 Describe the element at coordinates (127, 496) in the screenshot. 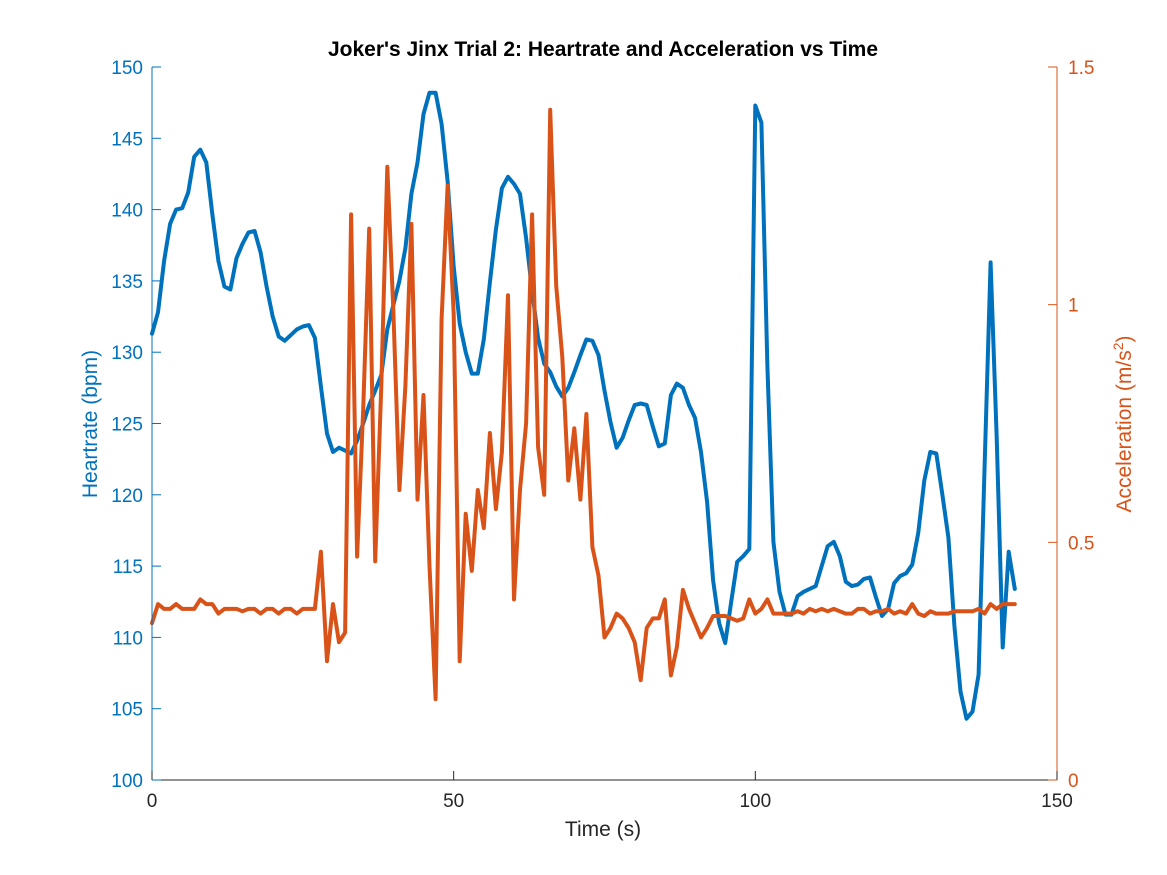

I see `y-left-tick-label: 120` at that location.